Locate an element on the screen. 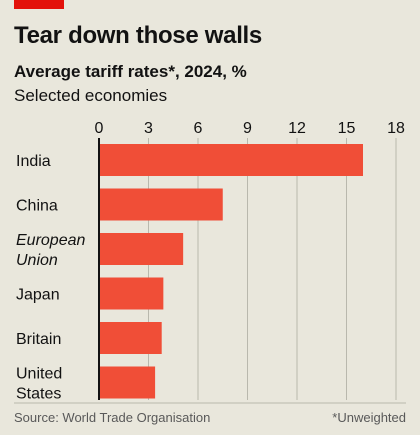 This screenshot has height=435, width=420. x-tick-label: 15 is located at coordinates (347, 128).